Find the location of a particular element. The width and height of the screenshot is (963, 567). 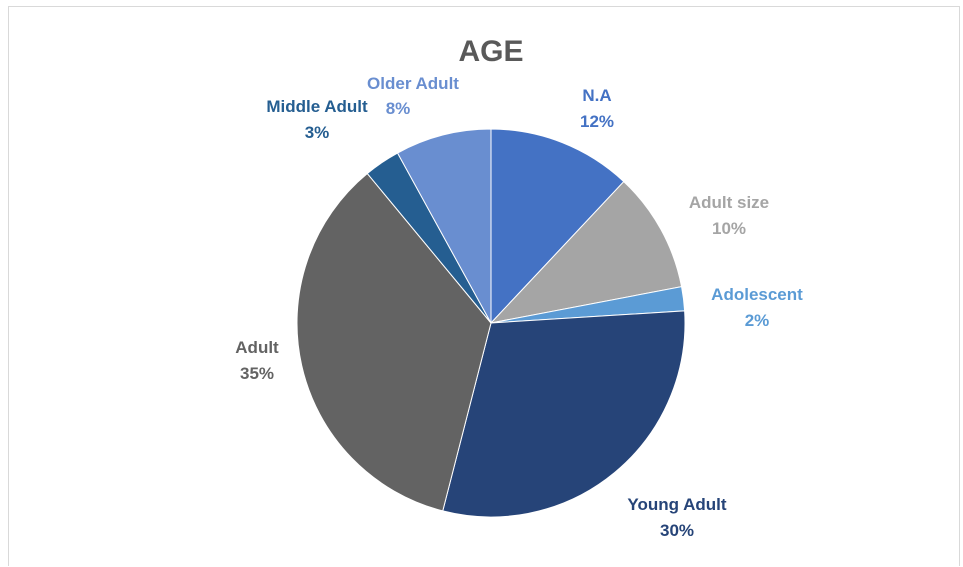

data-label-young-adult: Young Adult 30% is located at coordinates (676, 517).